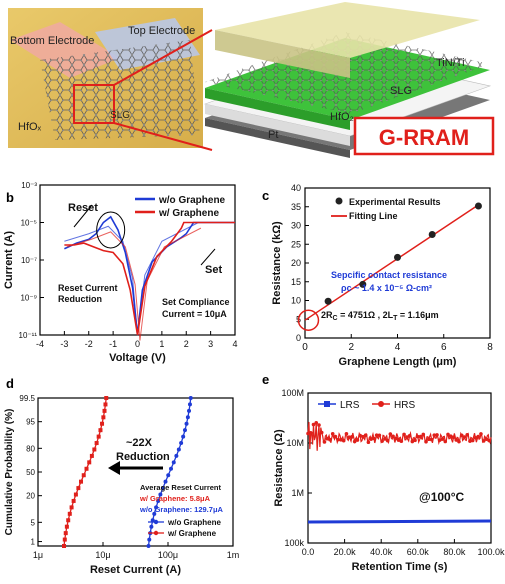 The image size is (505, 584). I want to click on x-axis-label-b: Voltage (V), so click(137, 358).